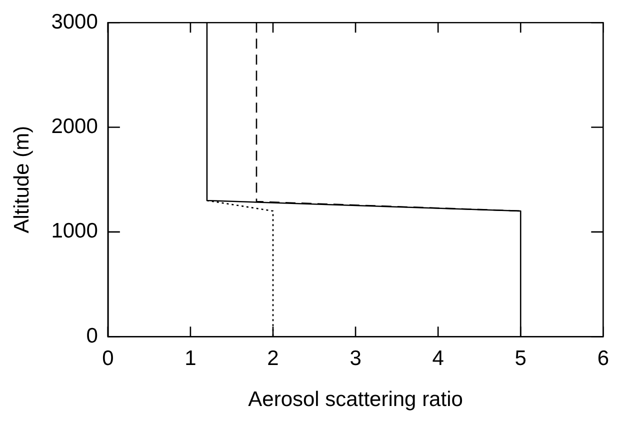 This screenshot has width=619, height=421. What do you see at coordinates (74, 22) in the screenshot?
I see `y-tick-label: 3000` at bounding box center [74, 22].